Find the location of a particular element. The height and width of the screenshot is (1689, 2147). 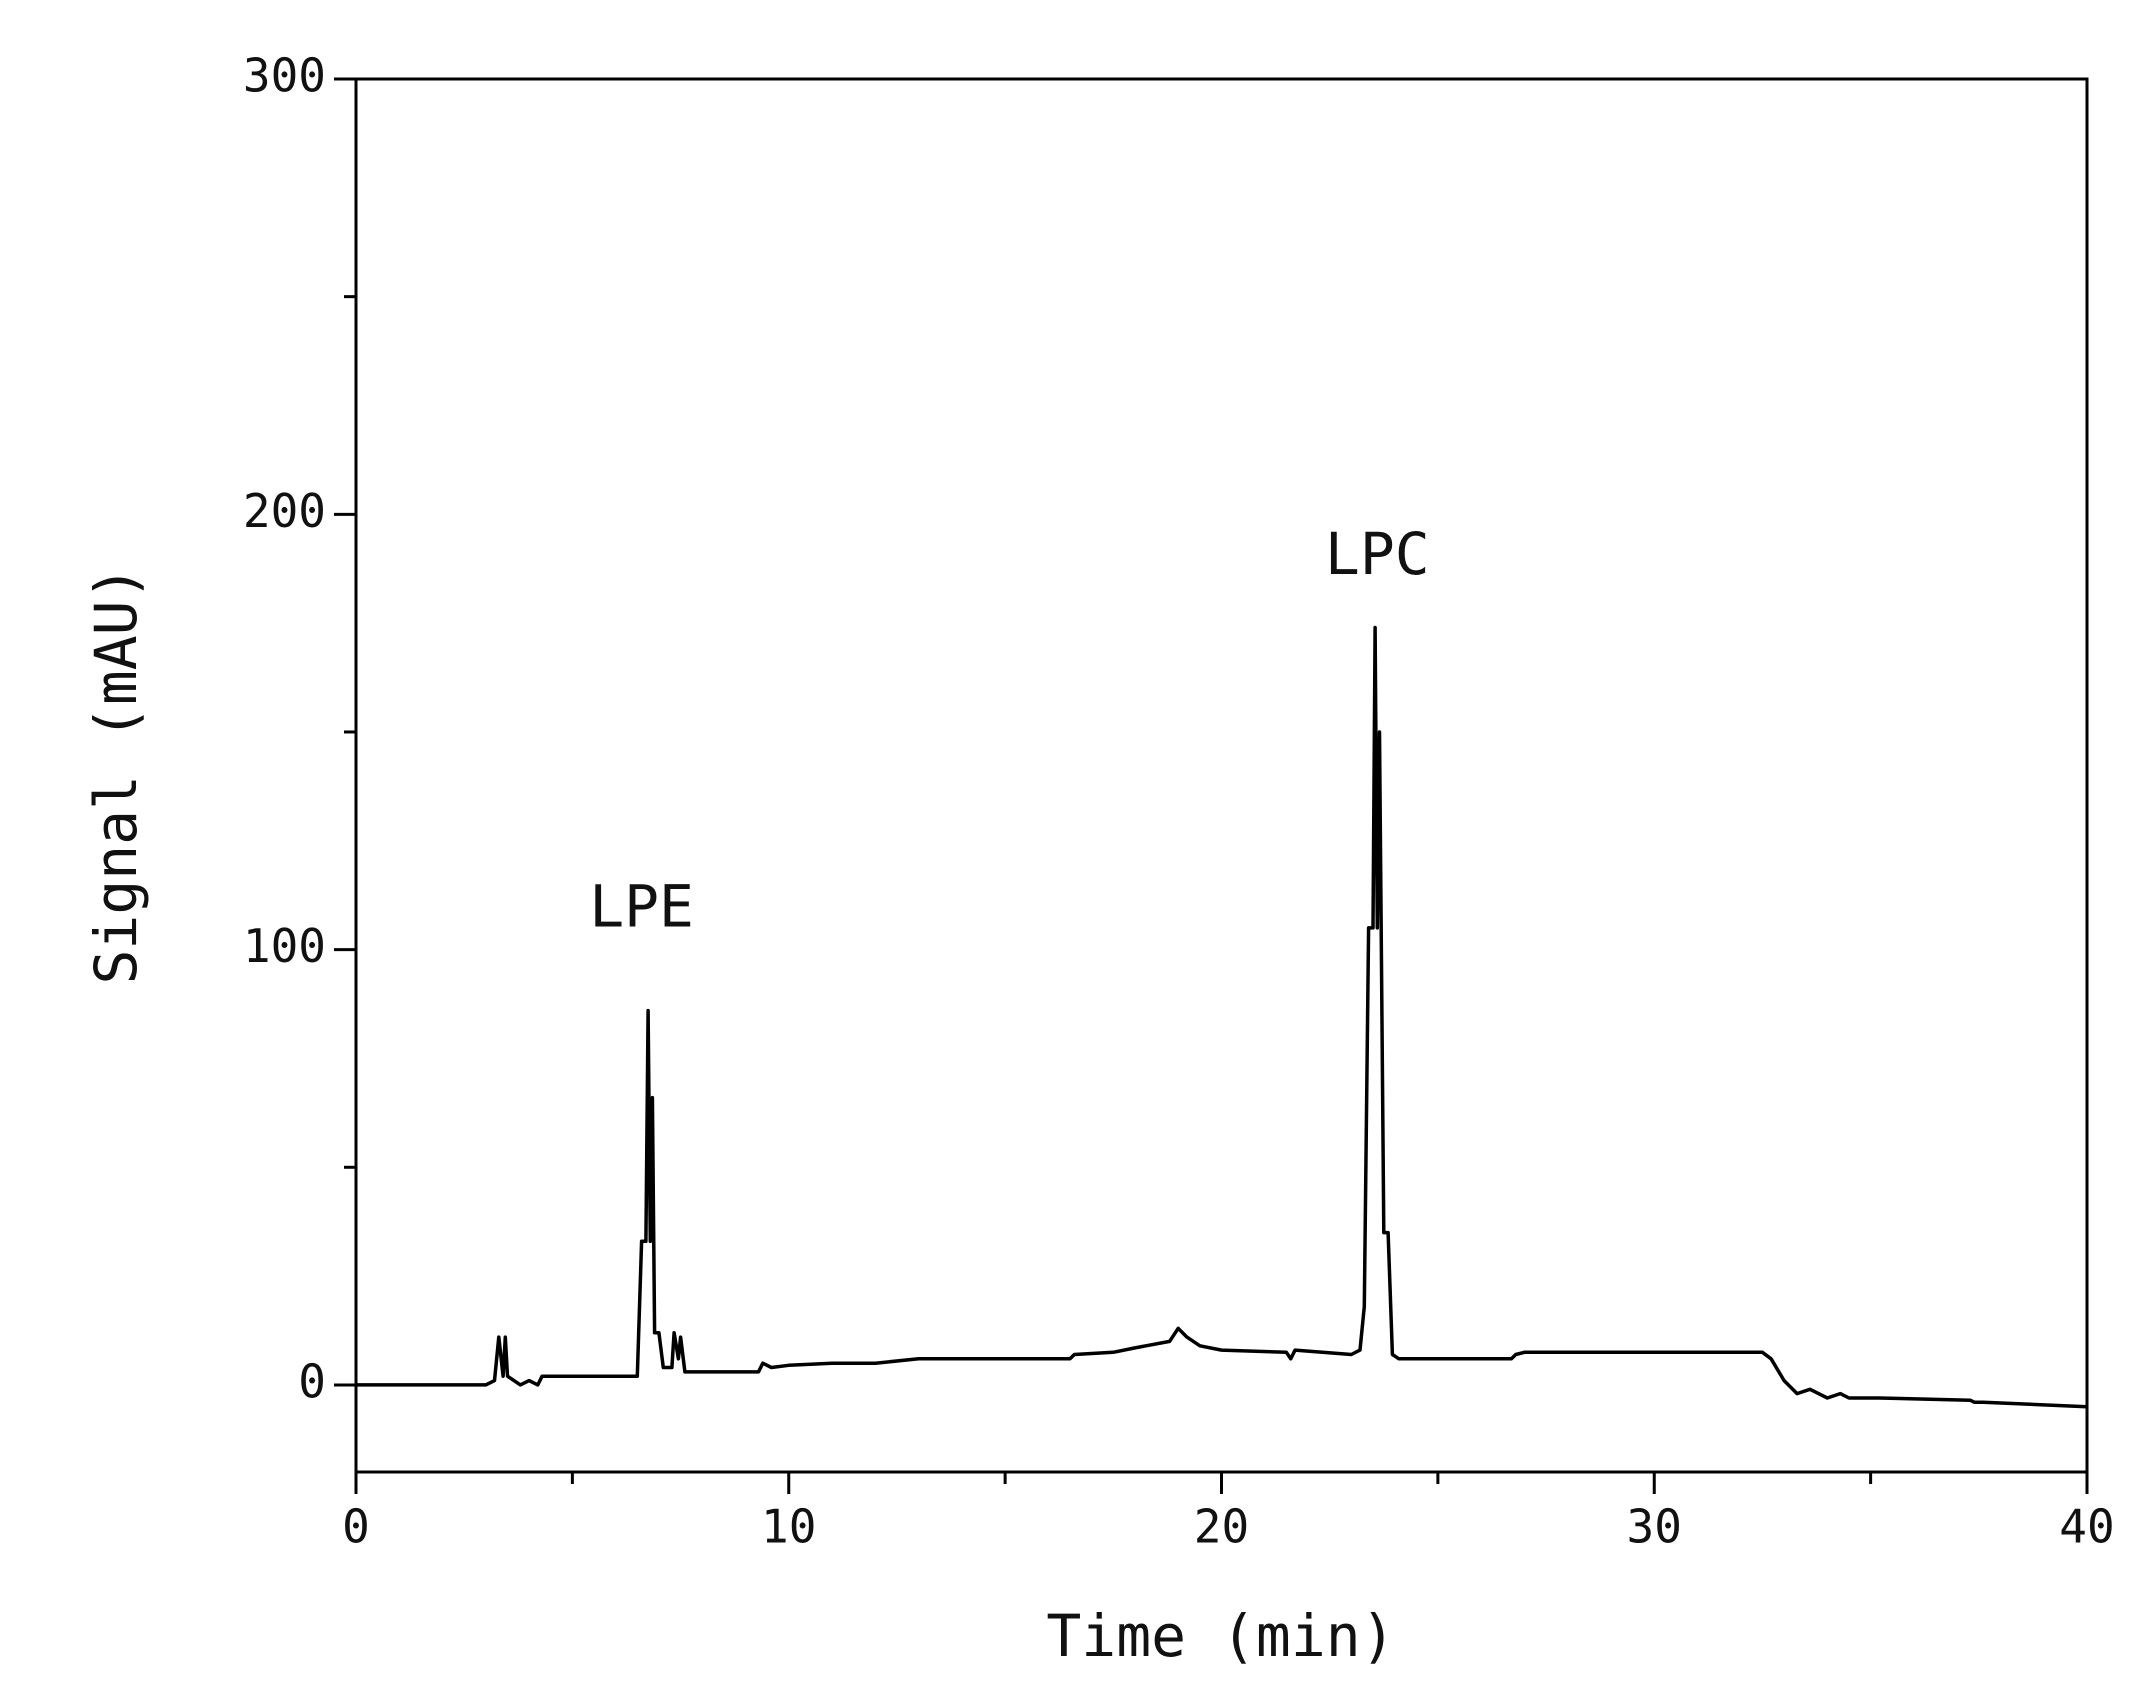

x-axis-label: Time (min) is located at coordinates (1220, 1636).